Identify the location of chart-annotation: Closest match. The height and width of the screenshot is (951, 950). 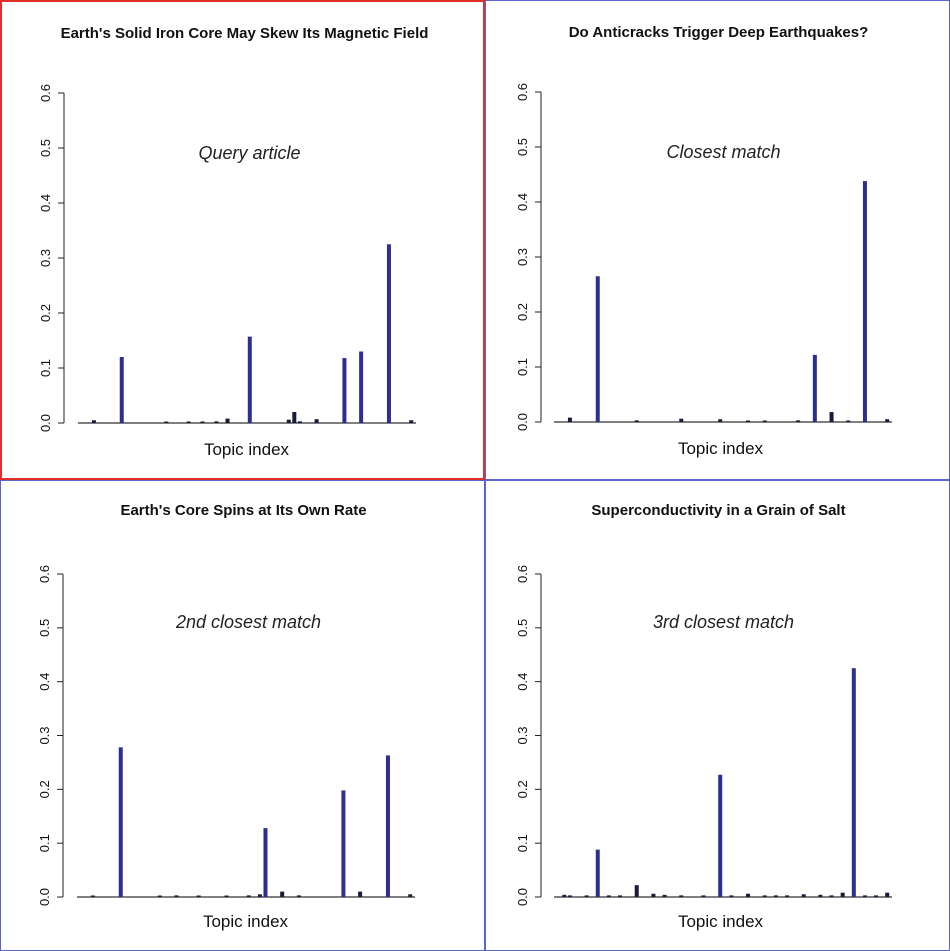
(723, 152).